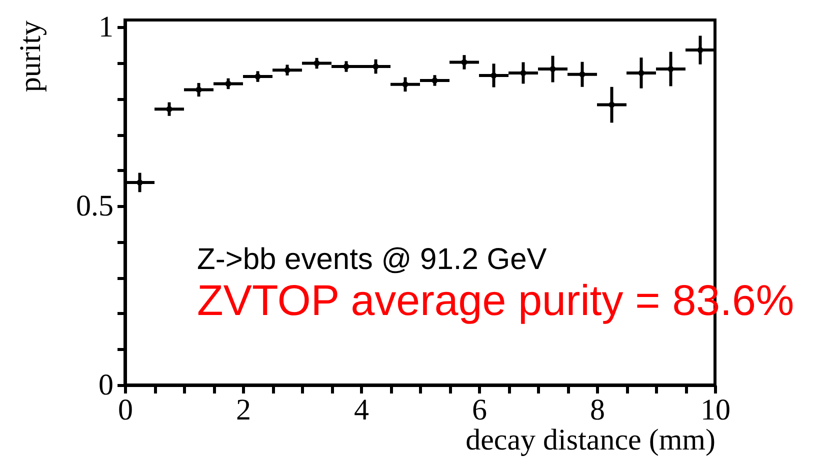  I want to click on annotation: Z->bb events @ 91.2 GeV, so click(372, 259).